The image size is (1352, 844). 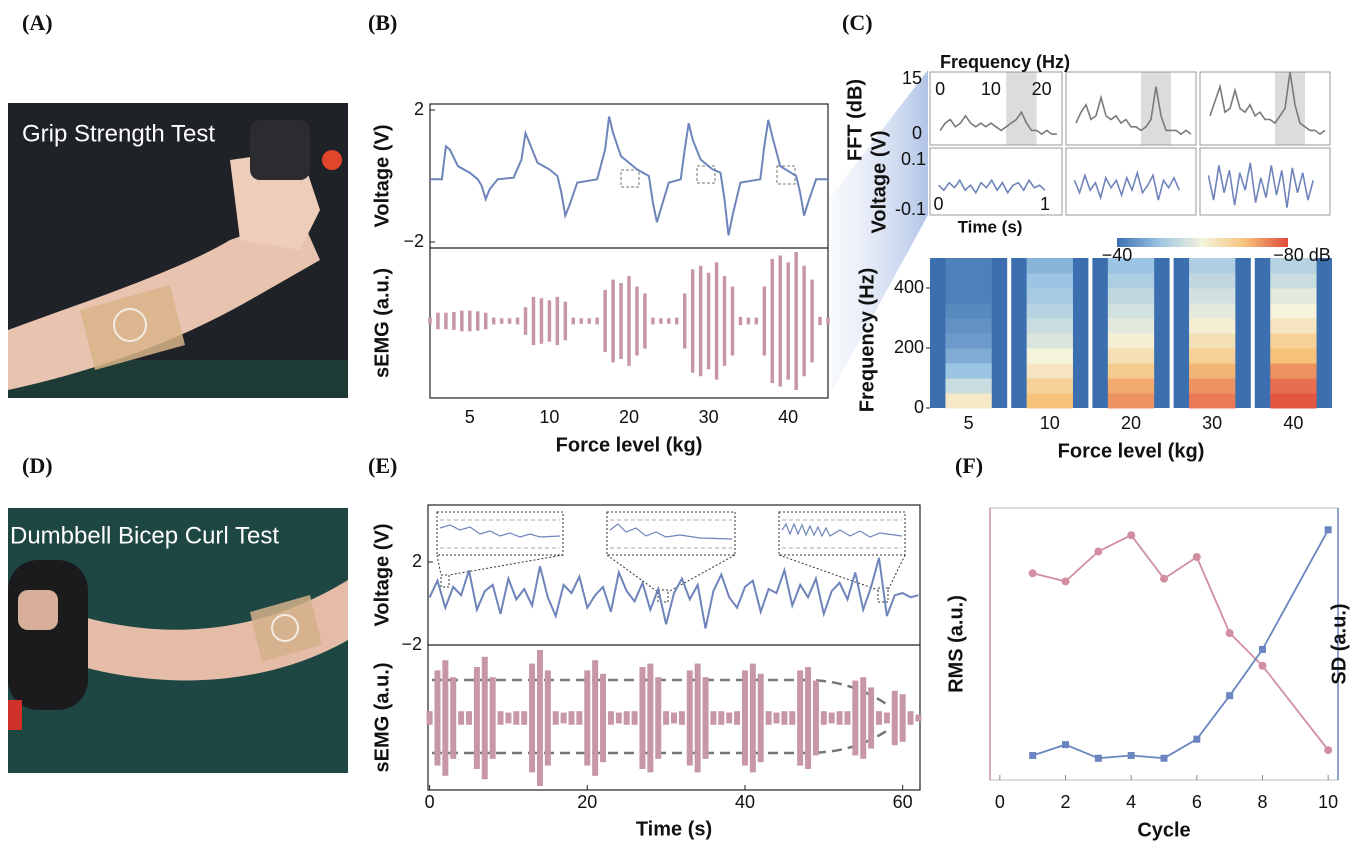 I want to click on axis-title: Time (s), so click(x=674, y=829).